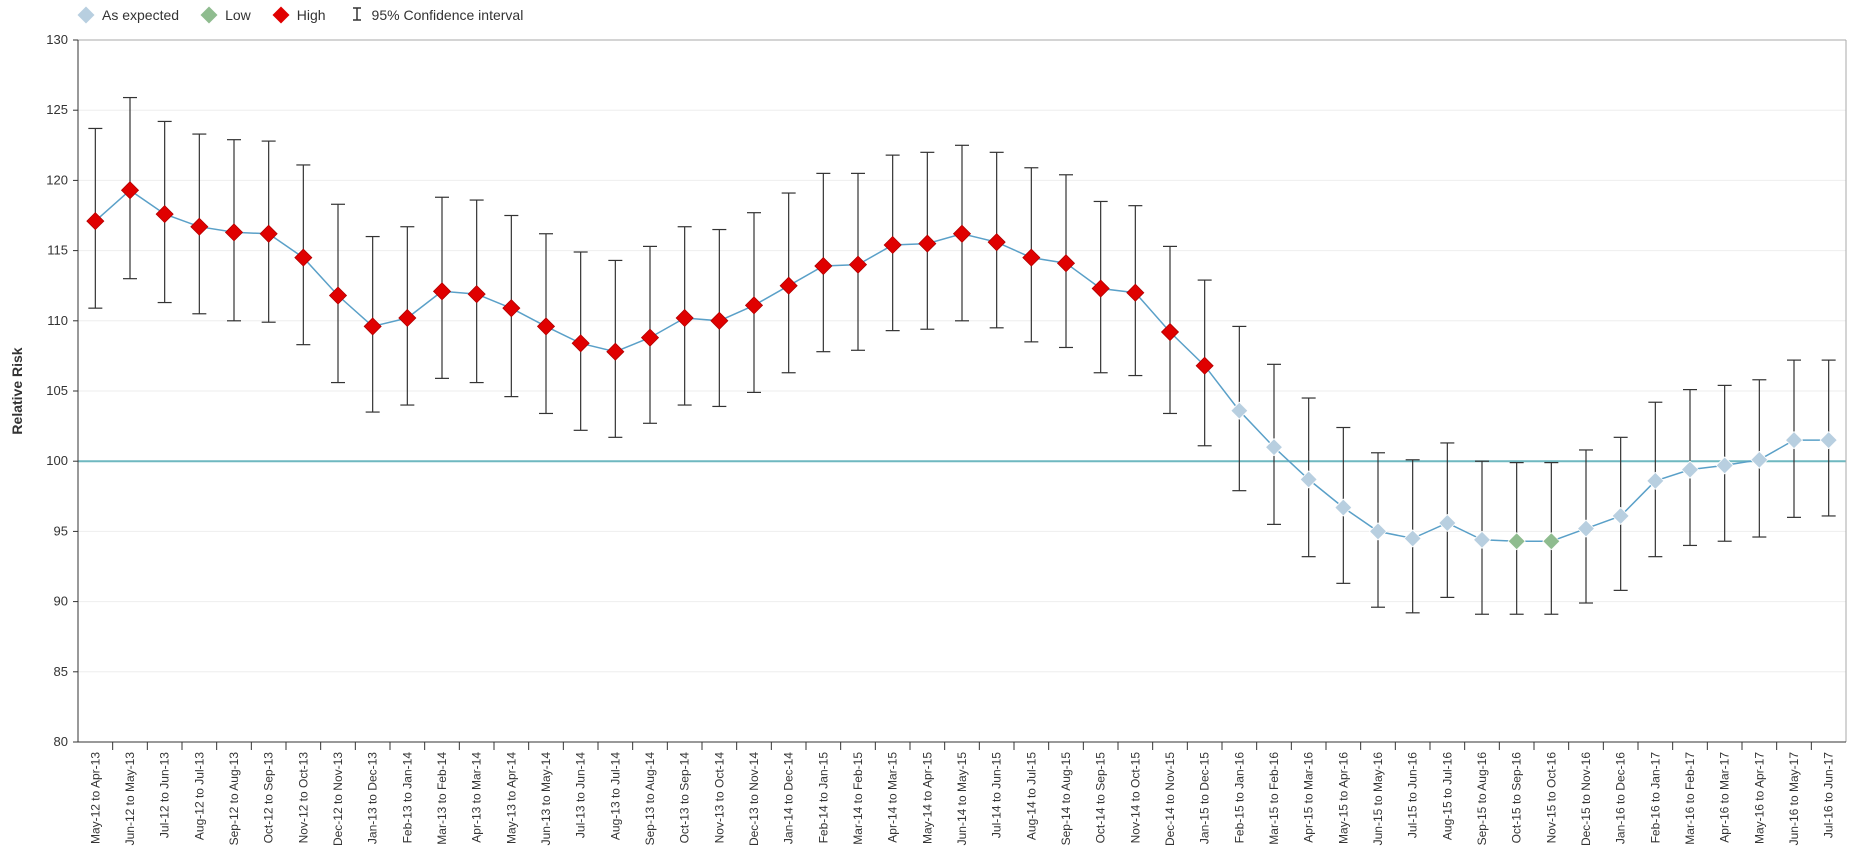 Image resolution: width=1851 pixels, height=864 pixels. What do you see at coordinates (1517, 798) in the screenshot?
I see `x-tick-label: Oct-15 to Sep-16` at bounding box center [1517, 798].